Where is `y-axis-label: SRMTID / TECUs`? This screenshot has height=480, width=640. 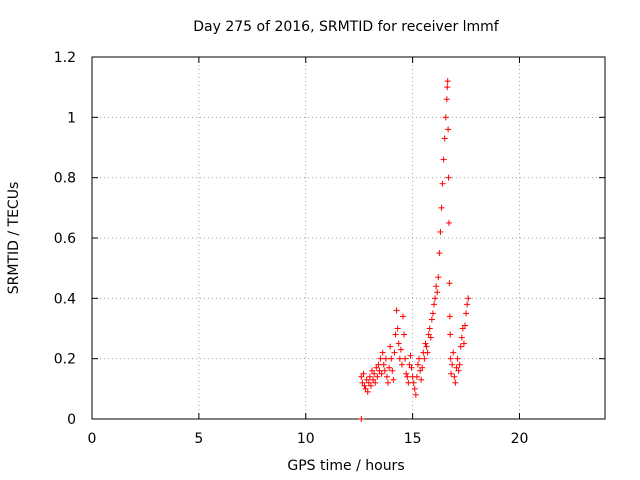 y-axis-label: SRMTID / TECUs is located at coordinates (14, 238).